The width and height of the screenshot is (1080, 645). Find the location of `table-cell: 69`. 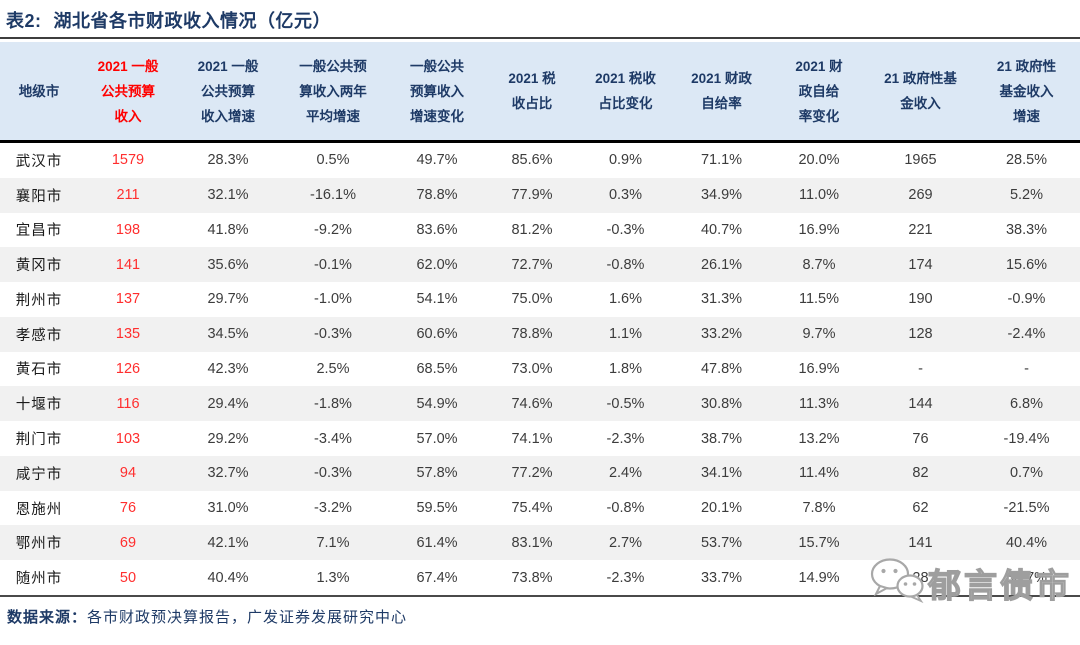

table-cell: 69 is located at coordinates (128, 542).